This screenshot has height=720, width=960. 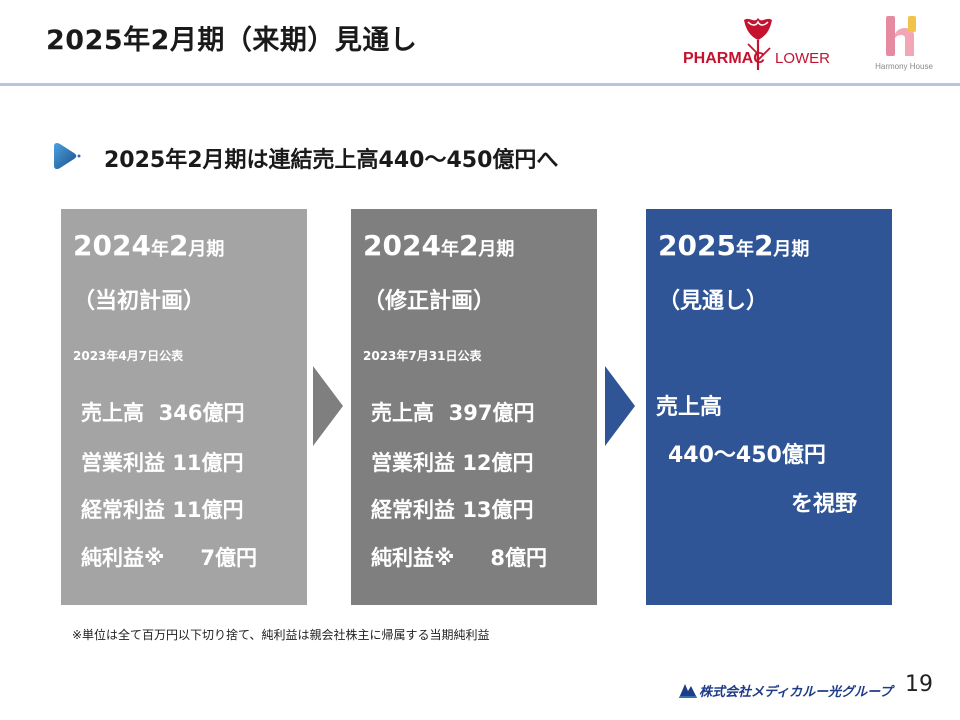 I want to click on flower-icon, so click(x=758, y=44).